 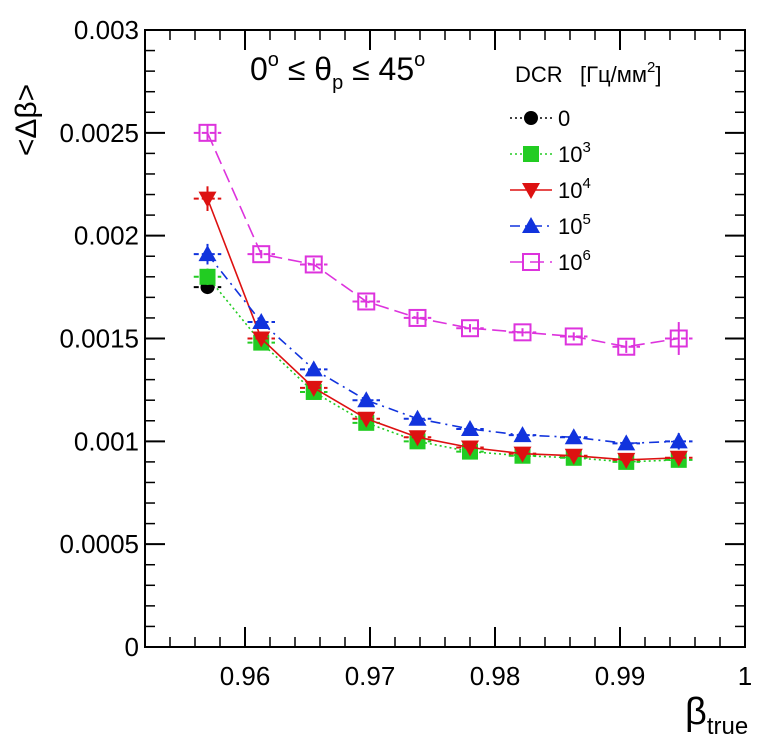 What do you see at coordinates (99, 339) in the screenshot?
I see `y-tick-label: 0.0015` at bounding box center [99, 339].